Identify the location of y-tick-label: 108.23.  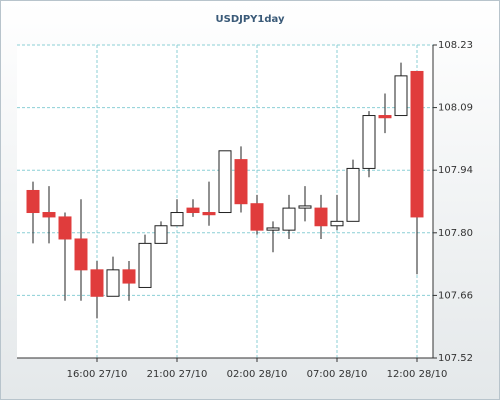
(455, 45).